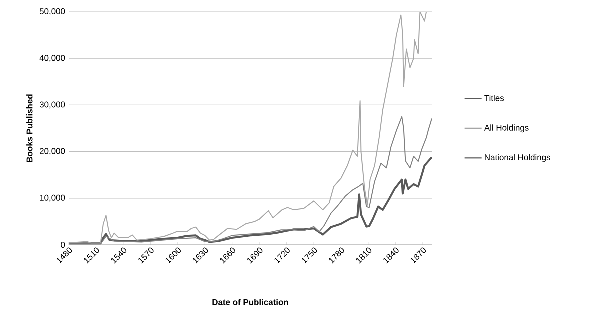 Image resolution: width=600 pixels, height=328 pixels. I want to click on y-axis-title: Books Published, so click(29, 128).